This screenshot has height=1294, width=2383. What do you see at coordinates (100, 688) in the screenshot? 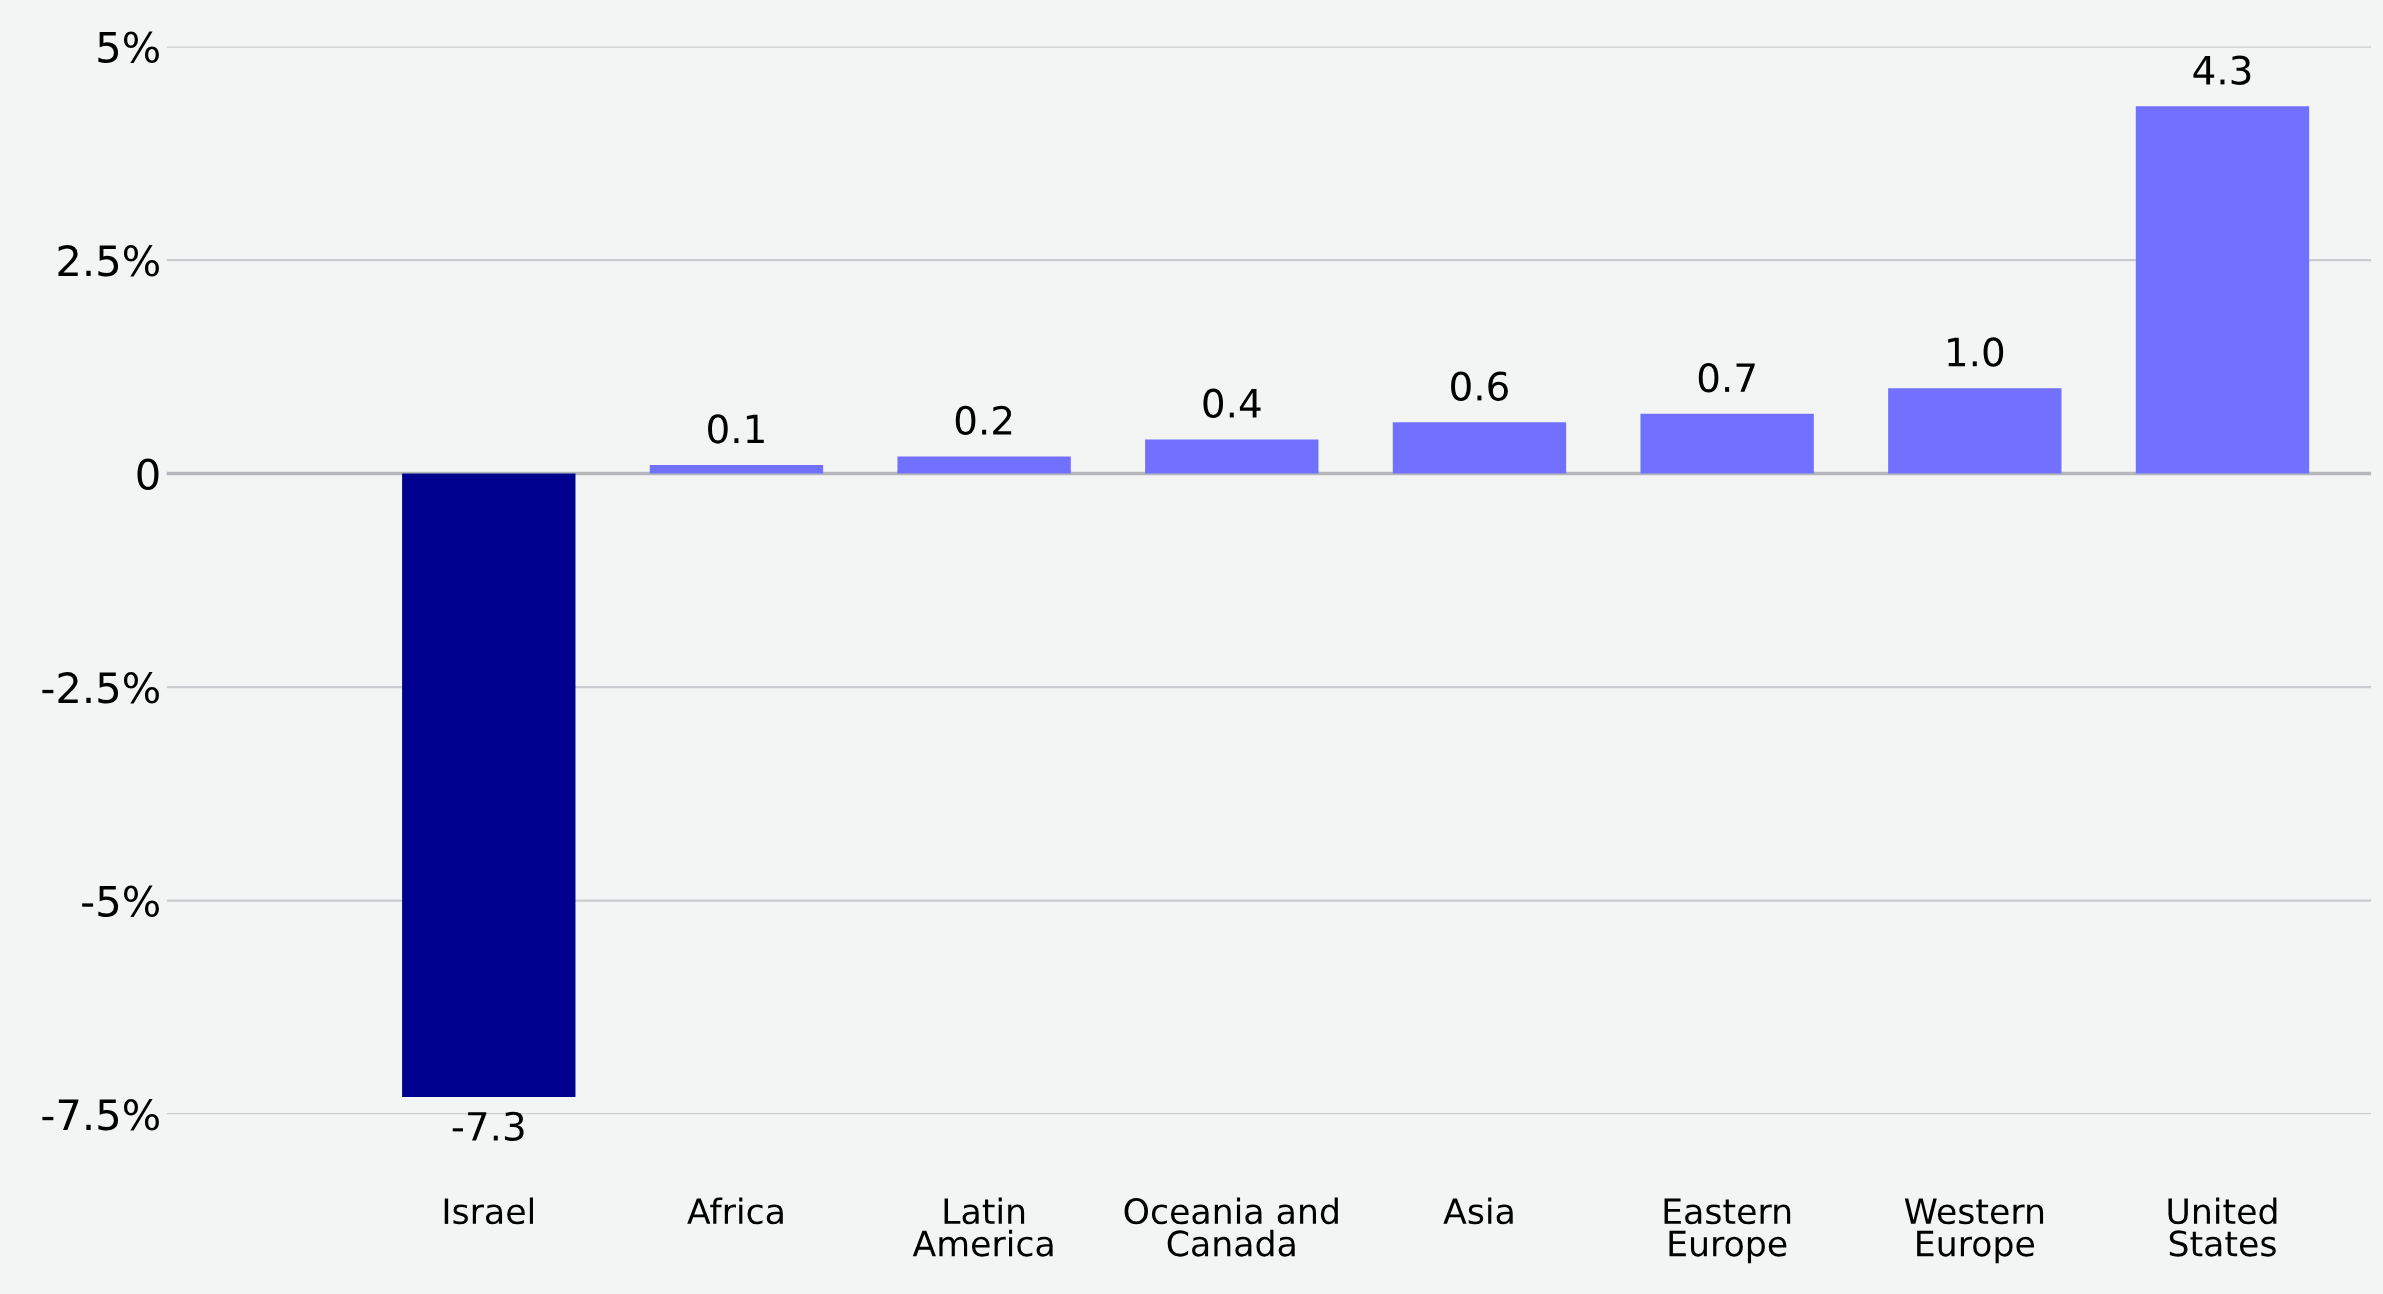
I see `y-tick-label: -2.5%` at bounding box center [100, 688].